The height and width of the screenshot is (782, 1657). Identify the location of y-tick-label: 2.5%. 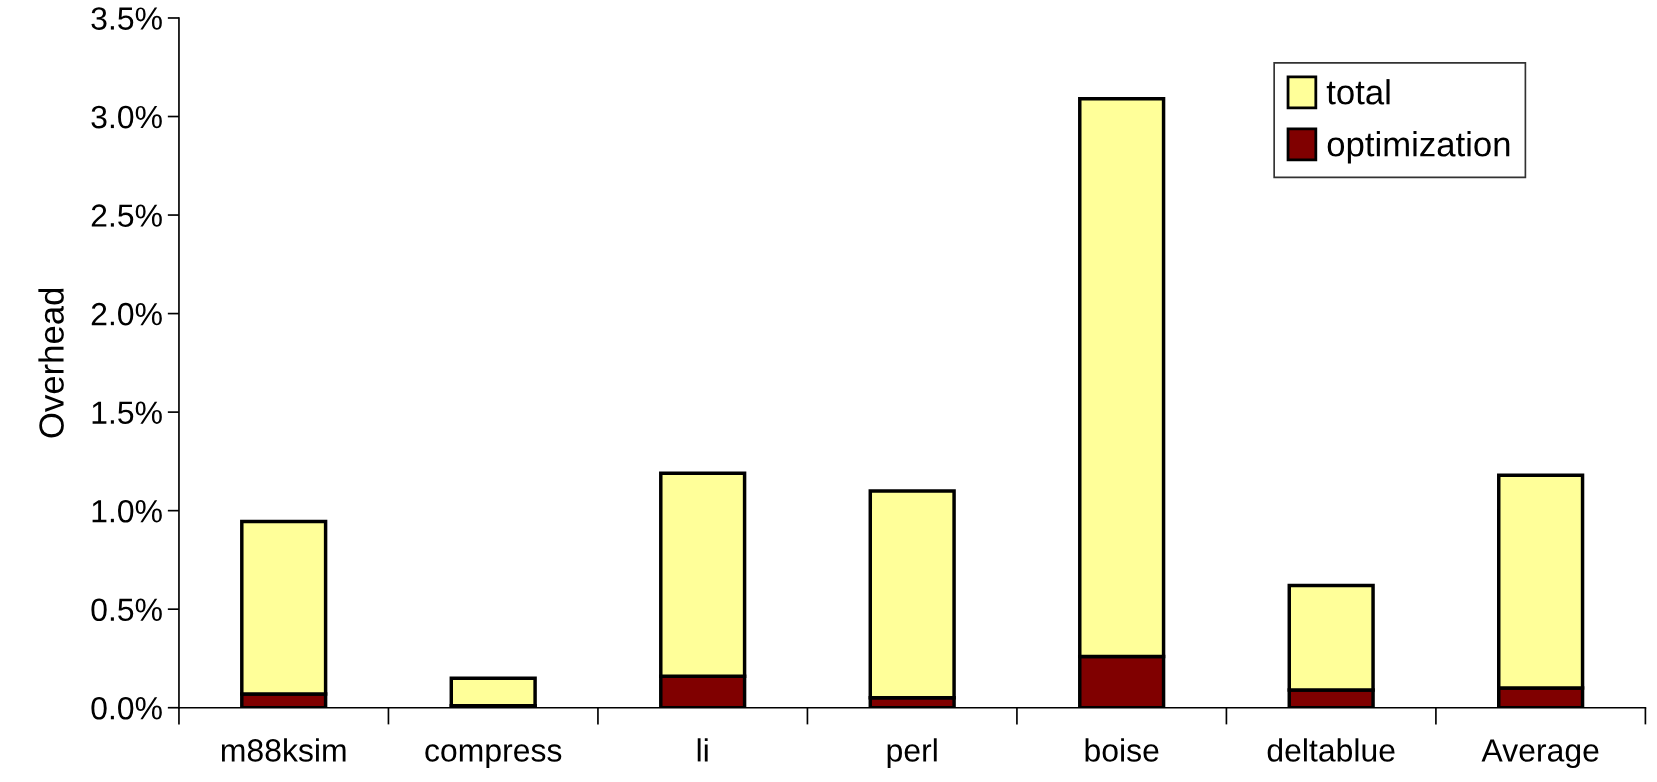
(126, 215).